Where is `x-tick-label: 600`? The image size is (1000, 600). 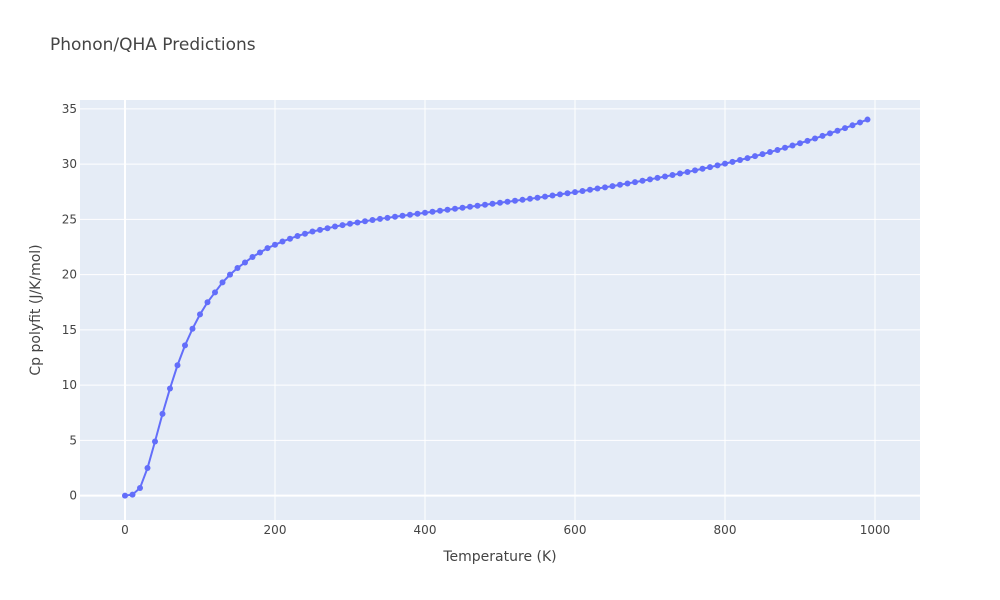
x-tick-label: 600 is located at coordinates (575, 530).